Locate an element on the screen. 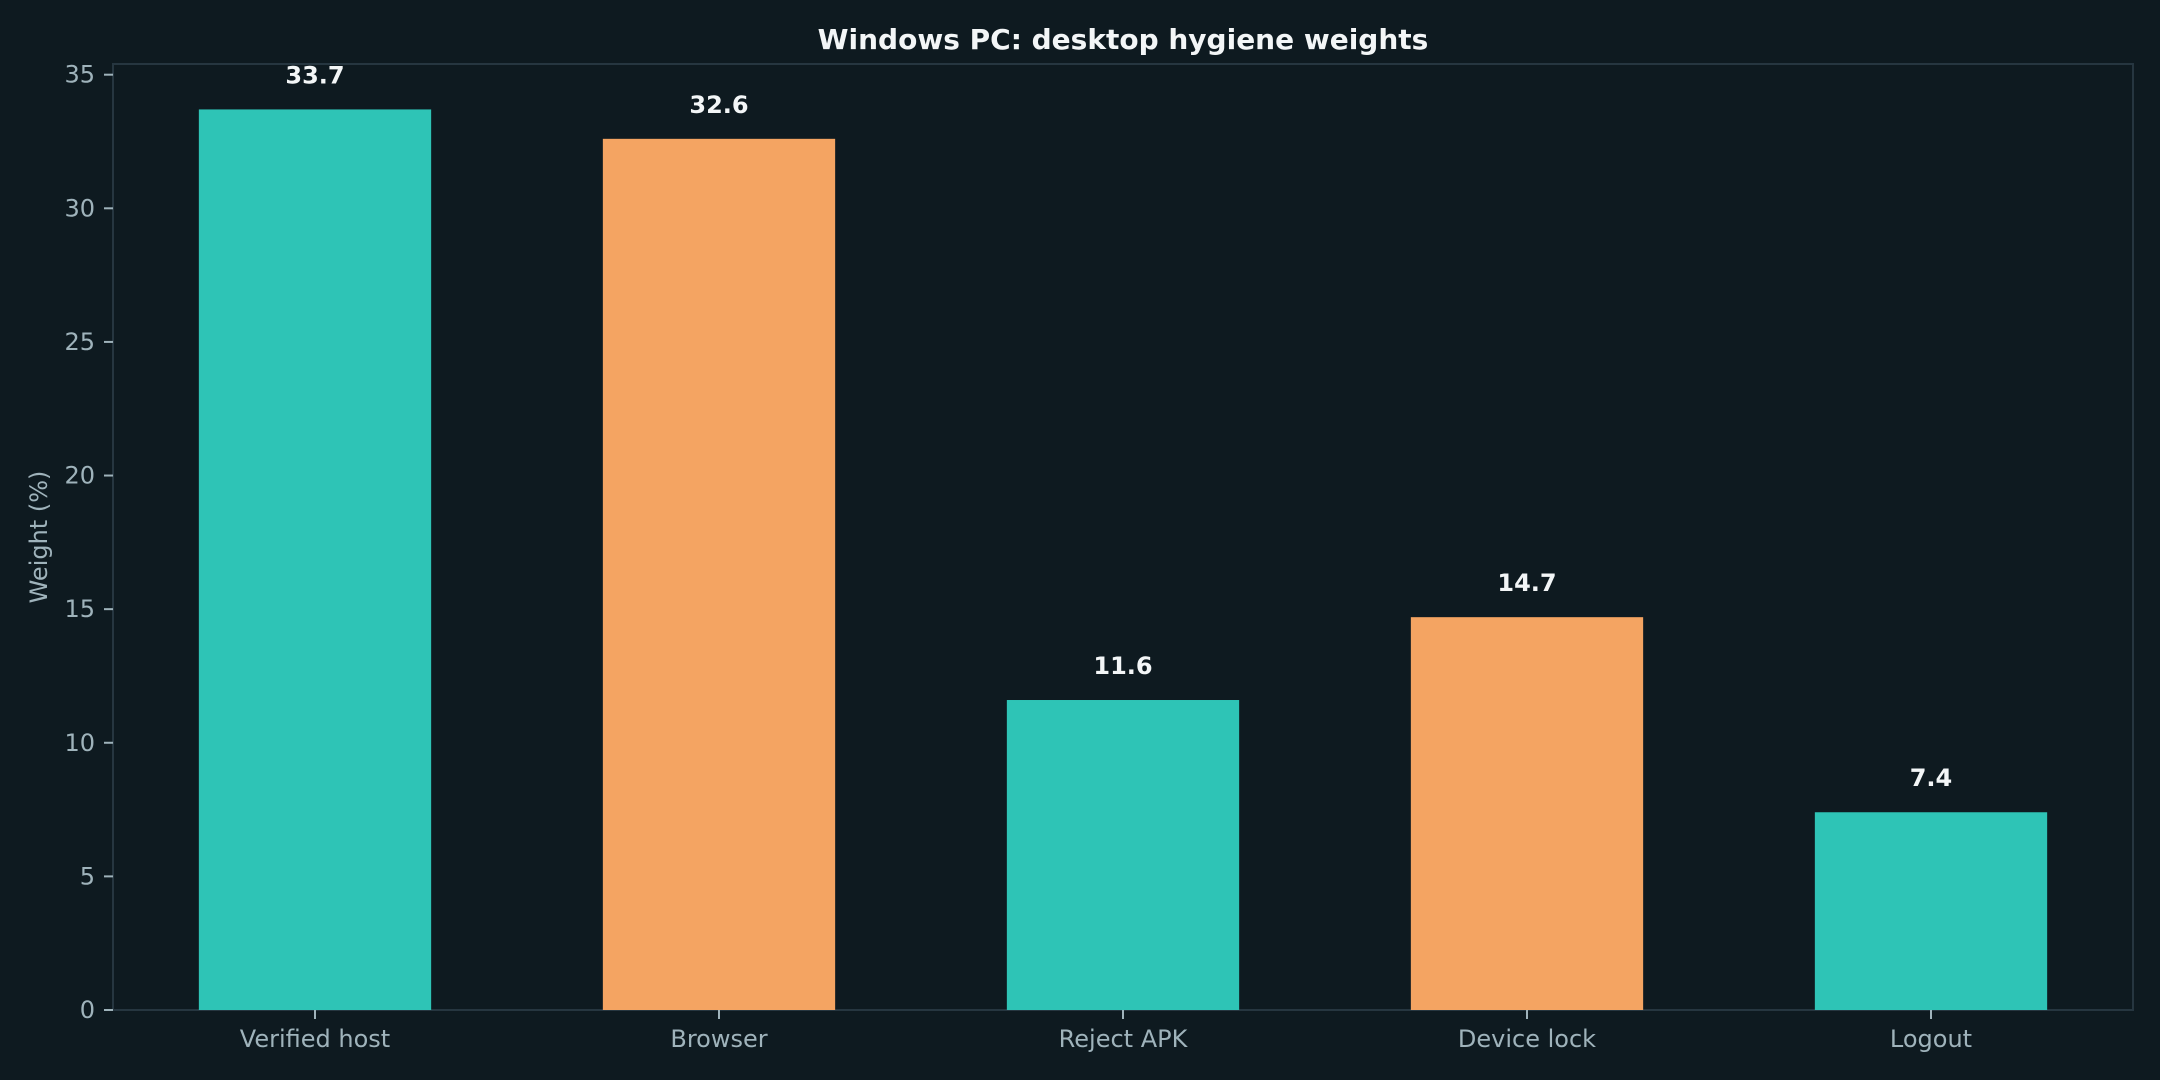  x-tick-label: Reject APK is located at coordinates (1124, 1039).